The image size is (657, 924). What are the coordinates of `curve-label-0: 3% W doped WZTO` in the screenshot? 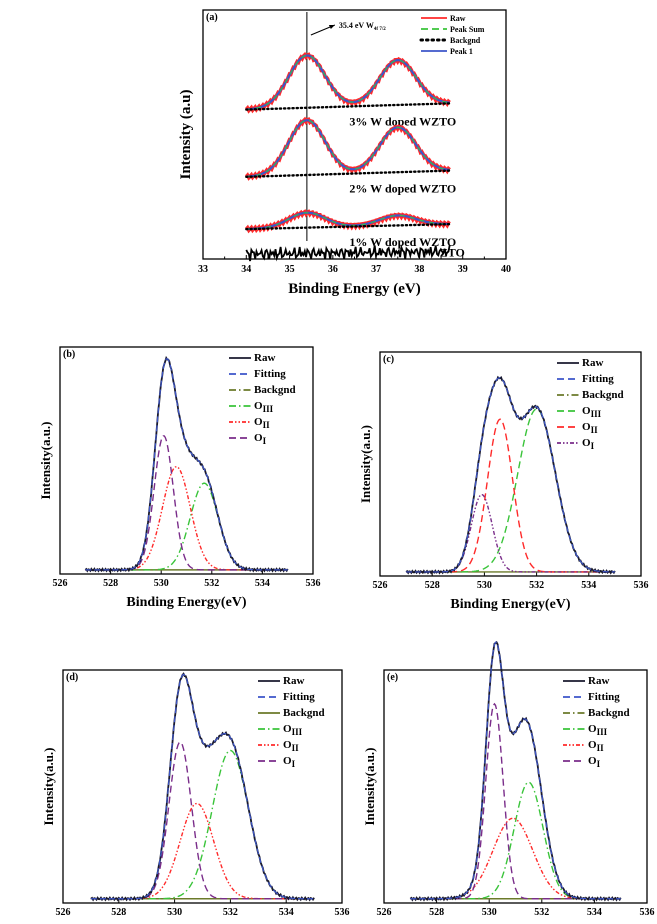 It's located at (402, 121).